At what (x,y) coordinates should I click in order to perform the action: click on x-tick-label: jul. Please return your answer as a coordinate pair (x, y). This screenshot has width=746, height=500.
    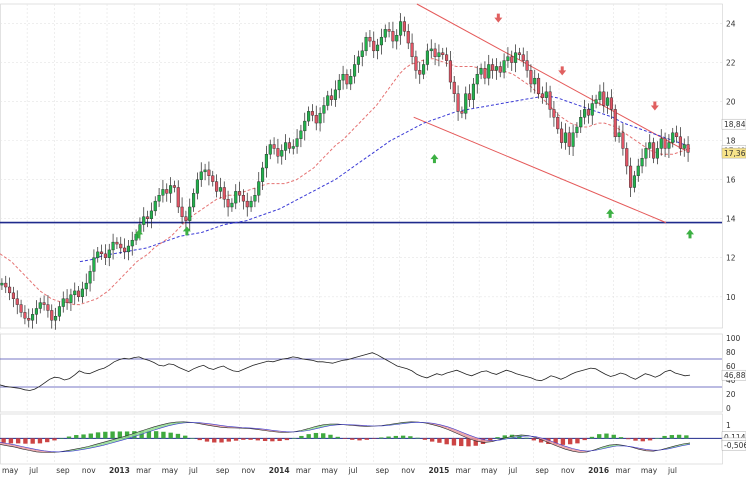
    Looking at the image, I should click on (672, 470).